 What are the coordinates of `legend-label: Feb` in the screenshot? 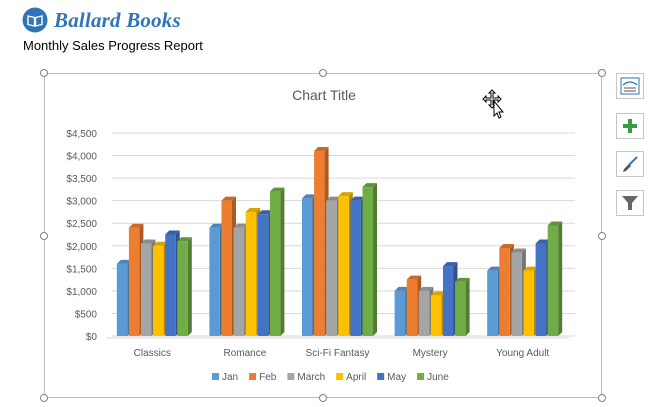 It's located at (268, 377).